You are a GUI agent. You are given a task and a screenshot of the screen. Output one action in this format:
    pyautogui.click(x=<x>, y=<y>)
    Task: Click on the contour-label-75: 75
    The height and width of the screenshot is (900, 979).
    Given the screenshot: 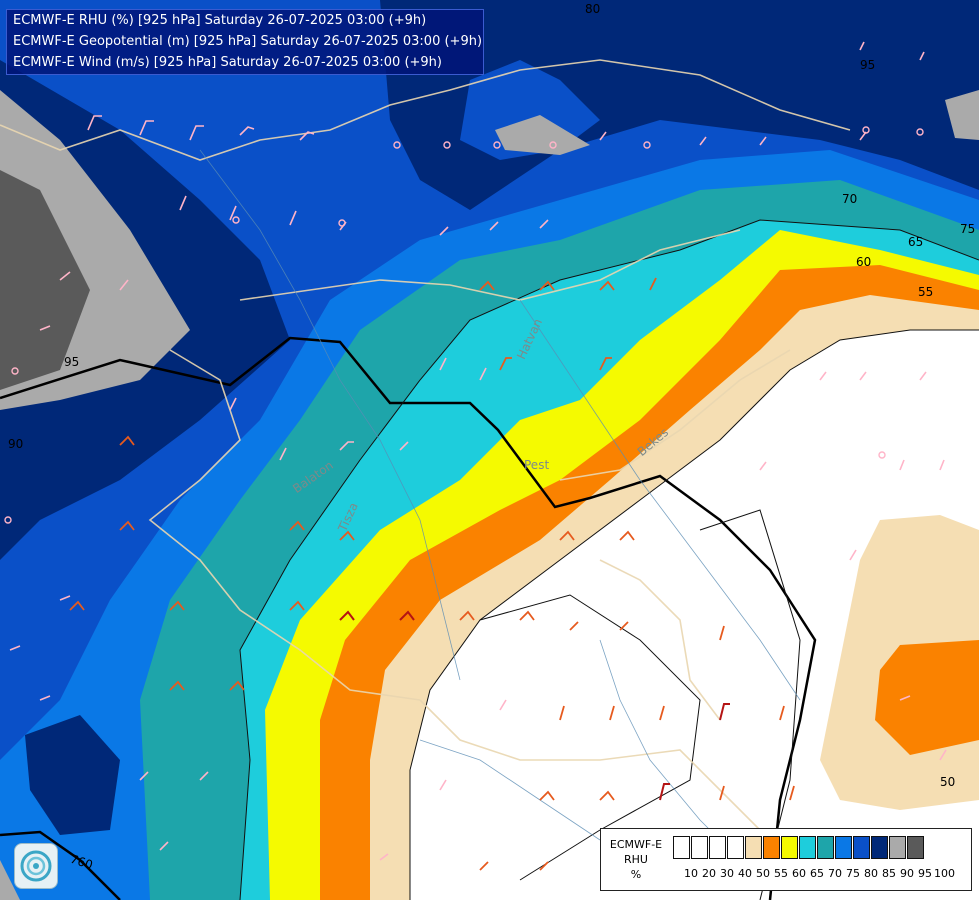 What is the action you would take?
    pyautogui.click(x=968, y=229)
    